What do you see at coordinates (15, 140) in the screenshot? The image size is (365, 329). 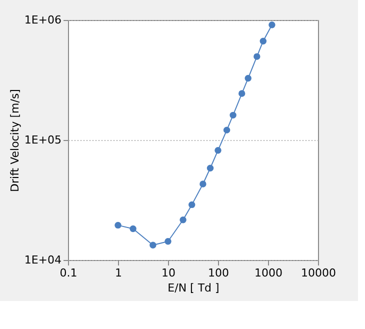 I see `y-axis-title: Drift Velocity [m/s]` at bounding box center [15, 140].